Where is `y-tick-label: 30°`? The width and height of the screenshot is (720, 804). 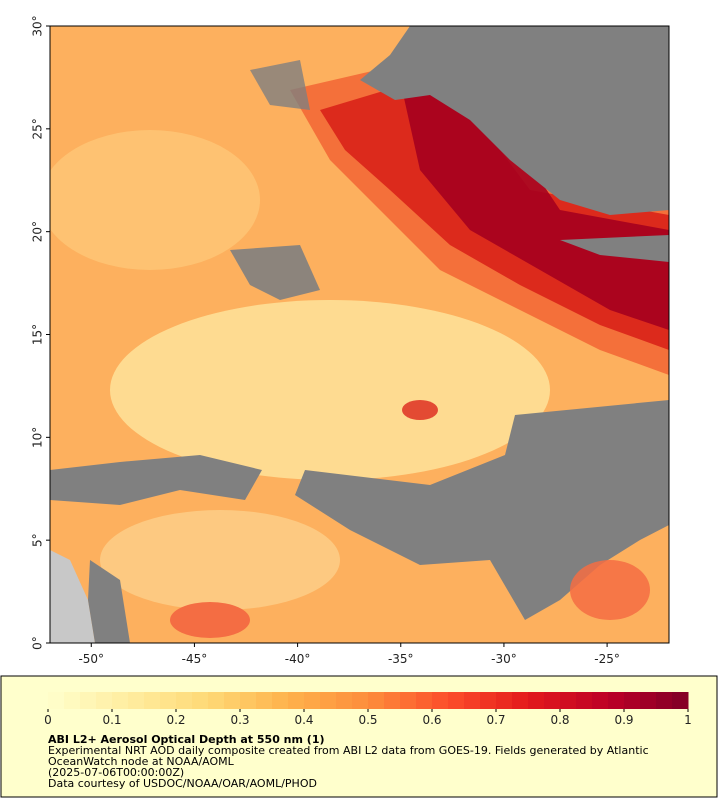 y-tick-label: 30° is located at coordinates (38, 25).